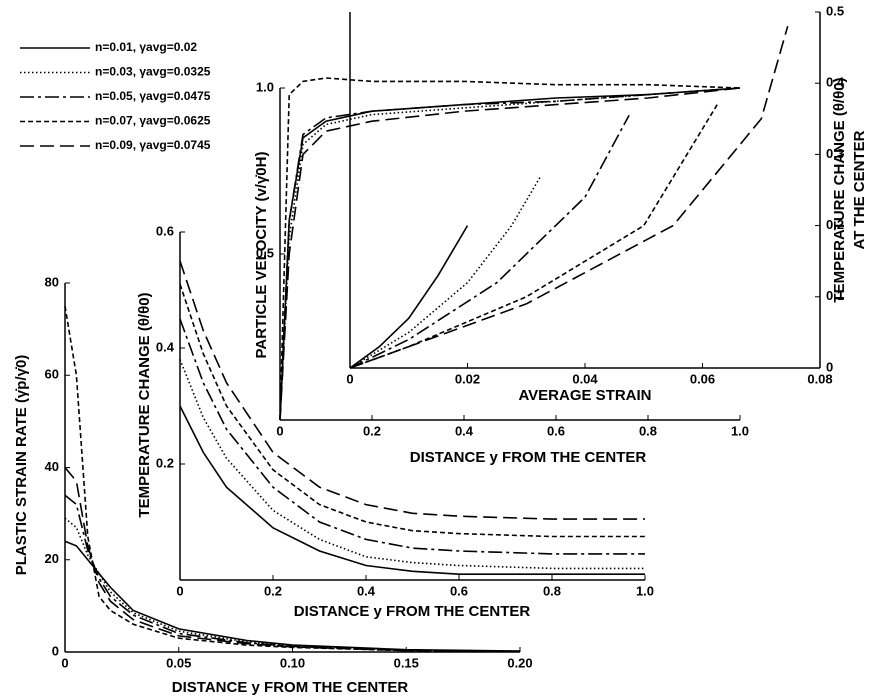 The height and width of the screenshot is (698, 877). Describe the element at coordinates (153, 96) in the screenshot. I see `legend-label: n=0.05, γavg=0.0475` at that location.